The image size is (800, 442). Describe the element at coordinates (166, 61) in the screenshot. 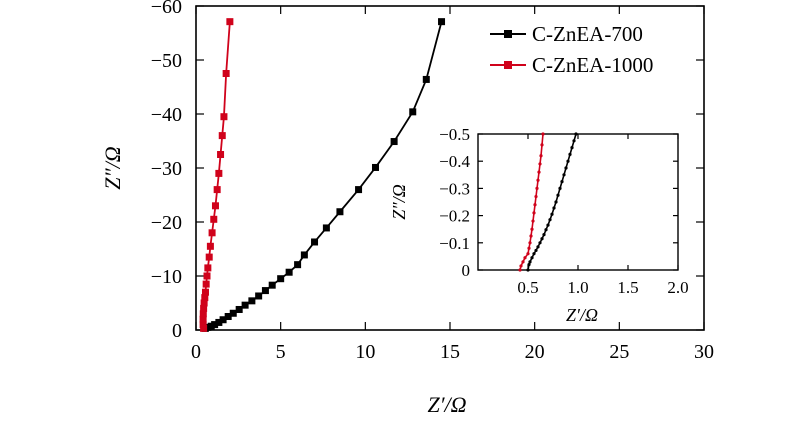

I see `main-y-tick-label: −50` at that location.